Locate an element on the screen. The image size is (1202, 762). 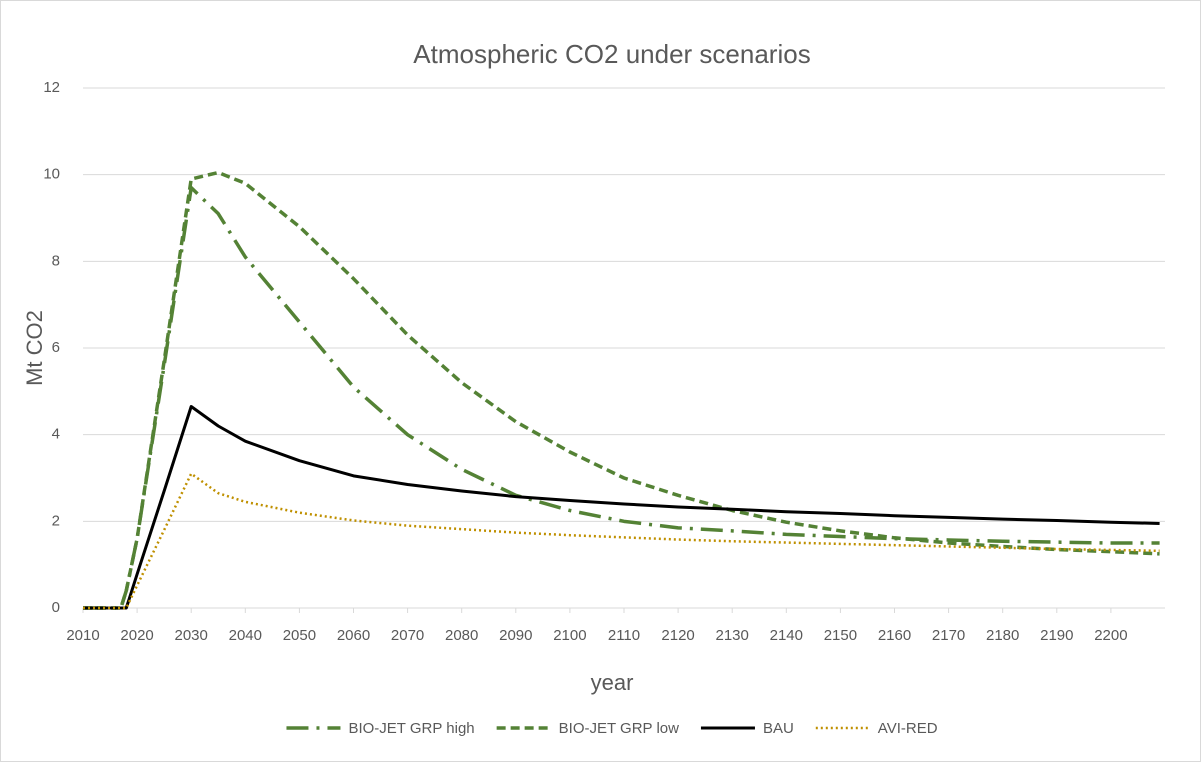
x-axis-label: year is located at coordinates (612, 682).